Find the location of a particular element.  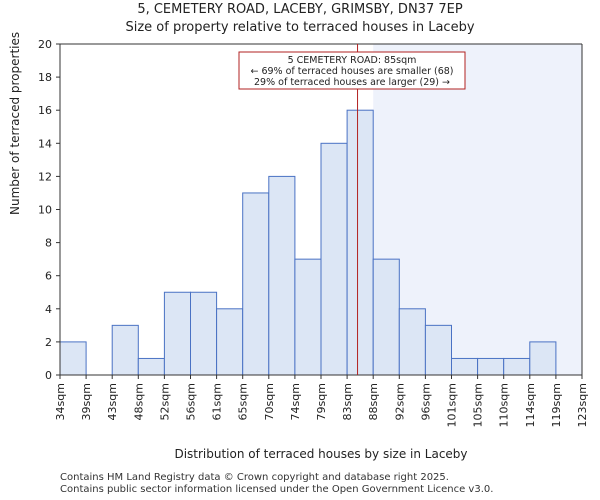

x-tick-label: 83sqm is located at coordinates (347, 401).